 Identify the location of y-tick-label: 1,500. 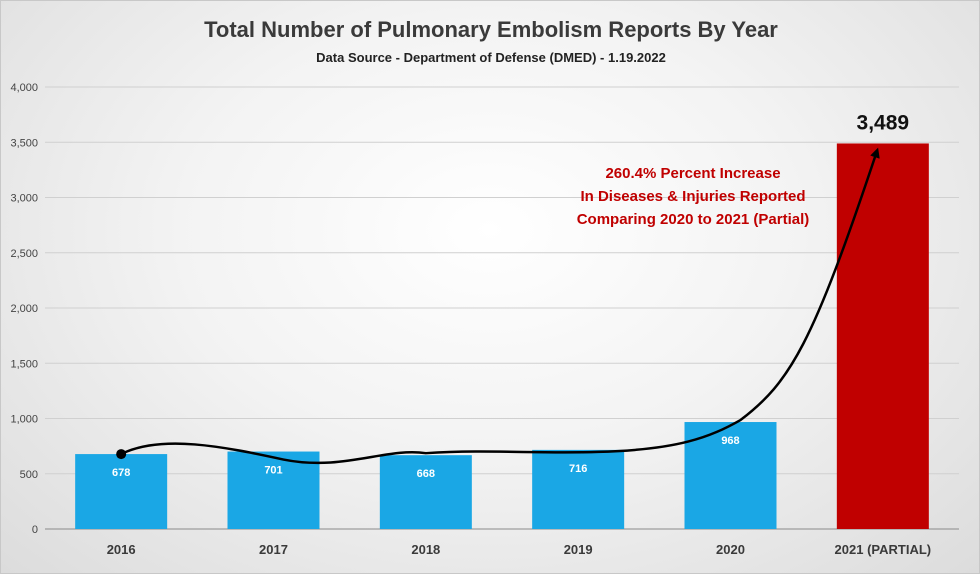
(24, 364).